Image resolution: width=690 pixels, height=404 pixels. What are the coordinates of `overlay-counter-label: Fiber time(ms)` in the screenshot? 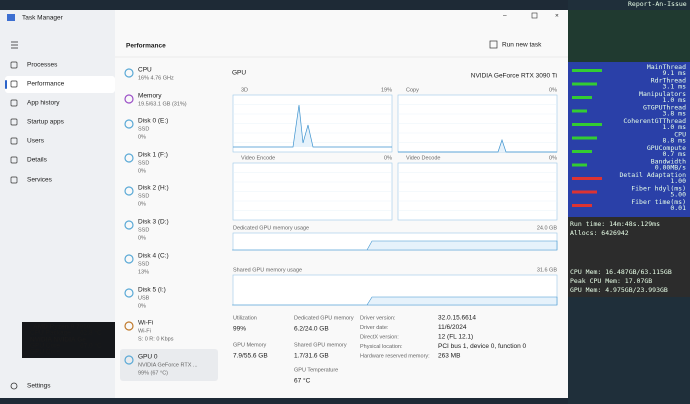 It's located at (658, 202).